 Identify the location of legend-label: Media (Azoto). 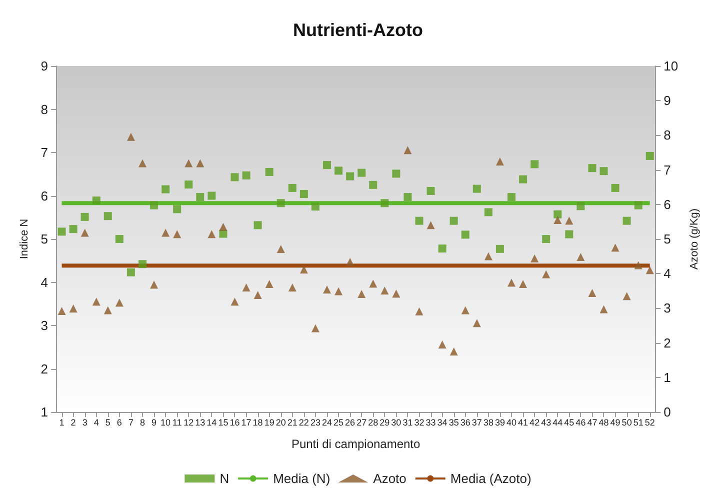
(491, 478).